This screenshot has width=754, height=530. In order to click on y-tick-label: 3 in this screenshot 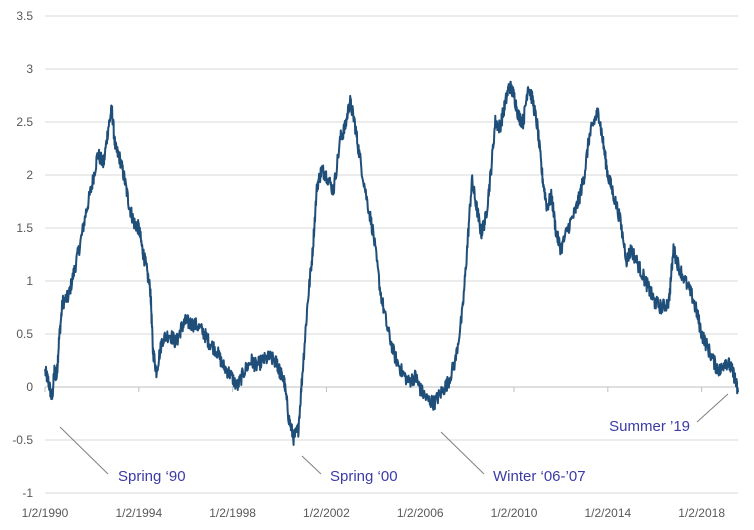, I will do `click(29, 69)`.